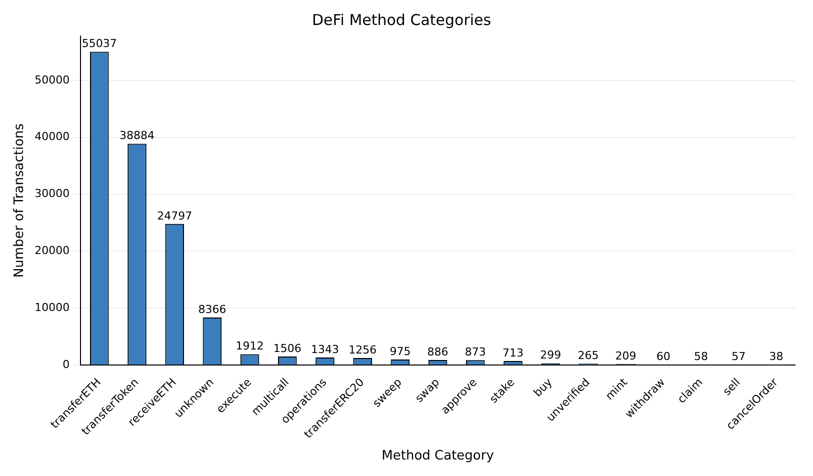 Image resolution: width=813 pixels, height=476 pixels. What do you see at coordinates (437, 351) in the screenshot?
I see `data-label: 886` at bounding box center [437, 351].